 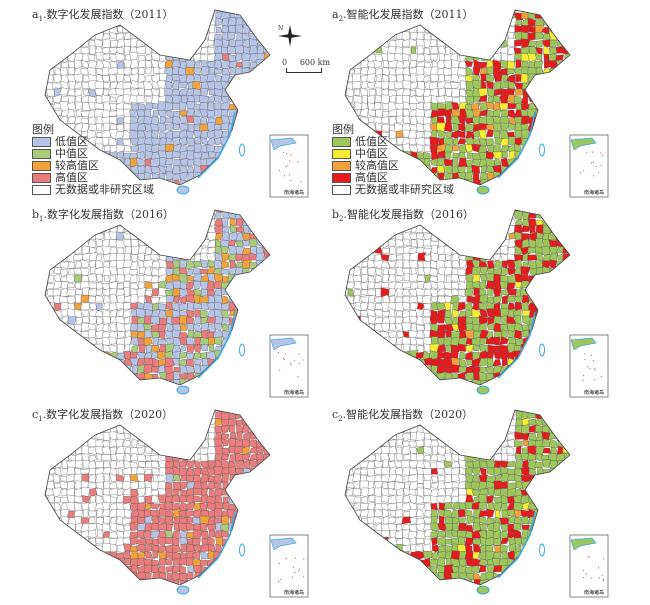 What do you see at coordinates (41, 166) in the screenshot?
I see `legend-swatch` at bounding box center [41, 166].